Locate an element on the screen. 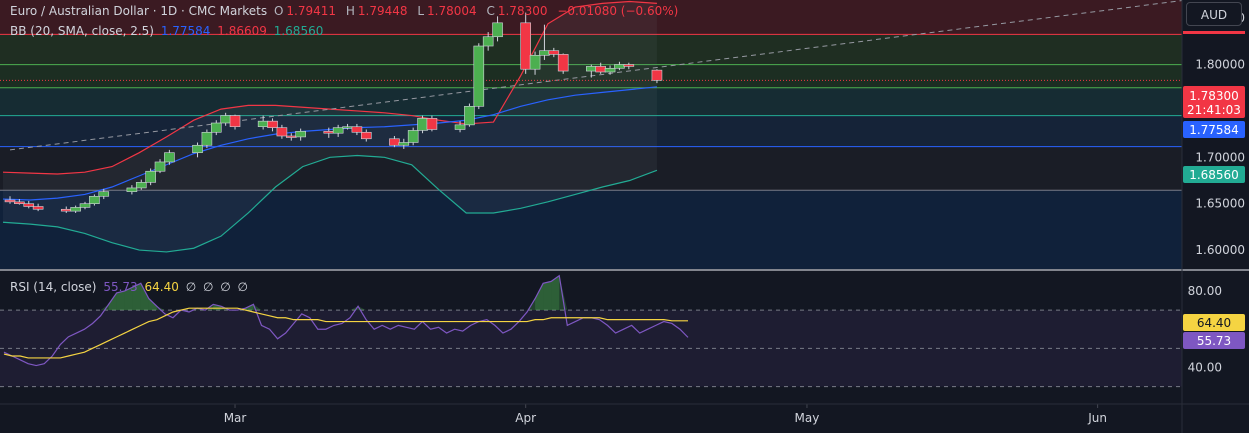 The width and height of the screenshot is (1249, 433). price-change: −0.01080 (−0.60%) is located at coordinates (618, 11).